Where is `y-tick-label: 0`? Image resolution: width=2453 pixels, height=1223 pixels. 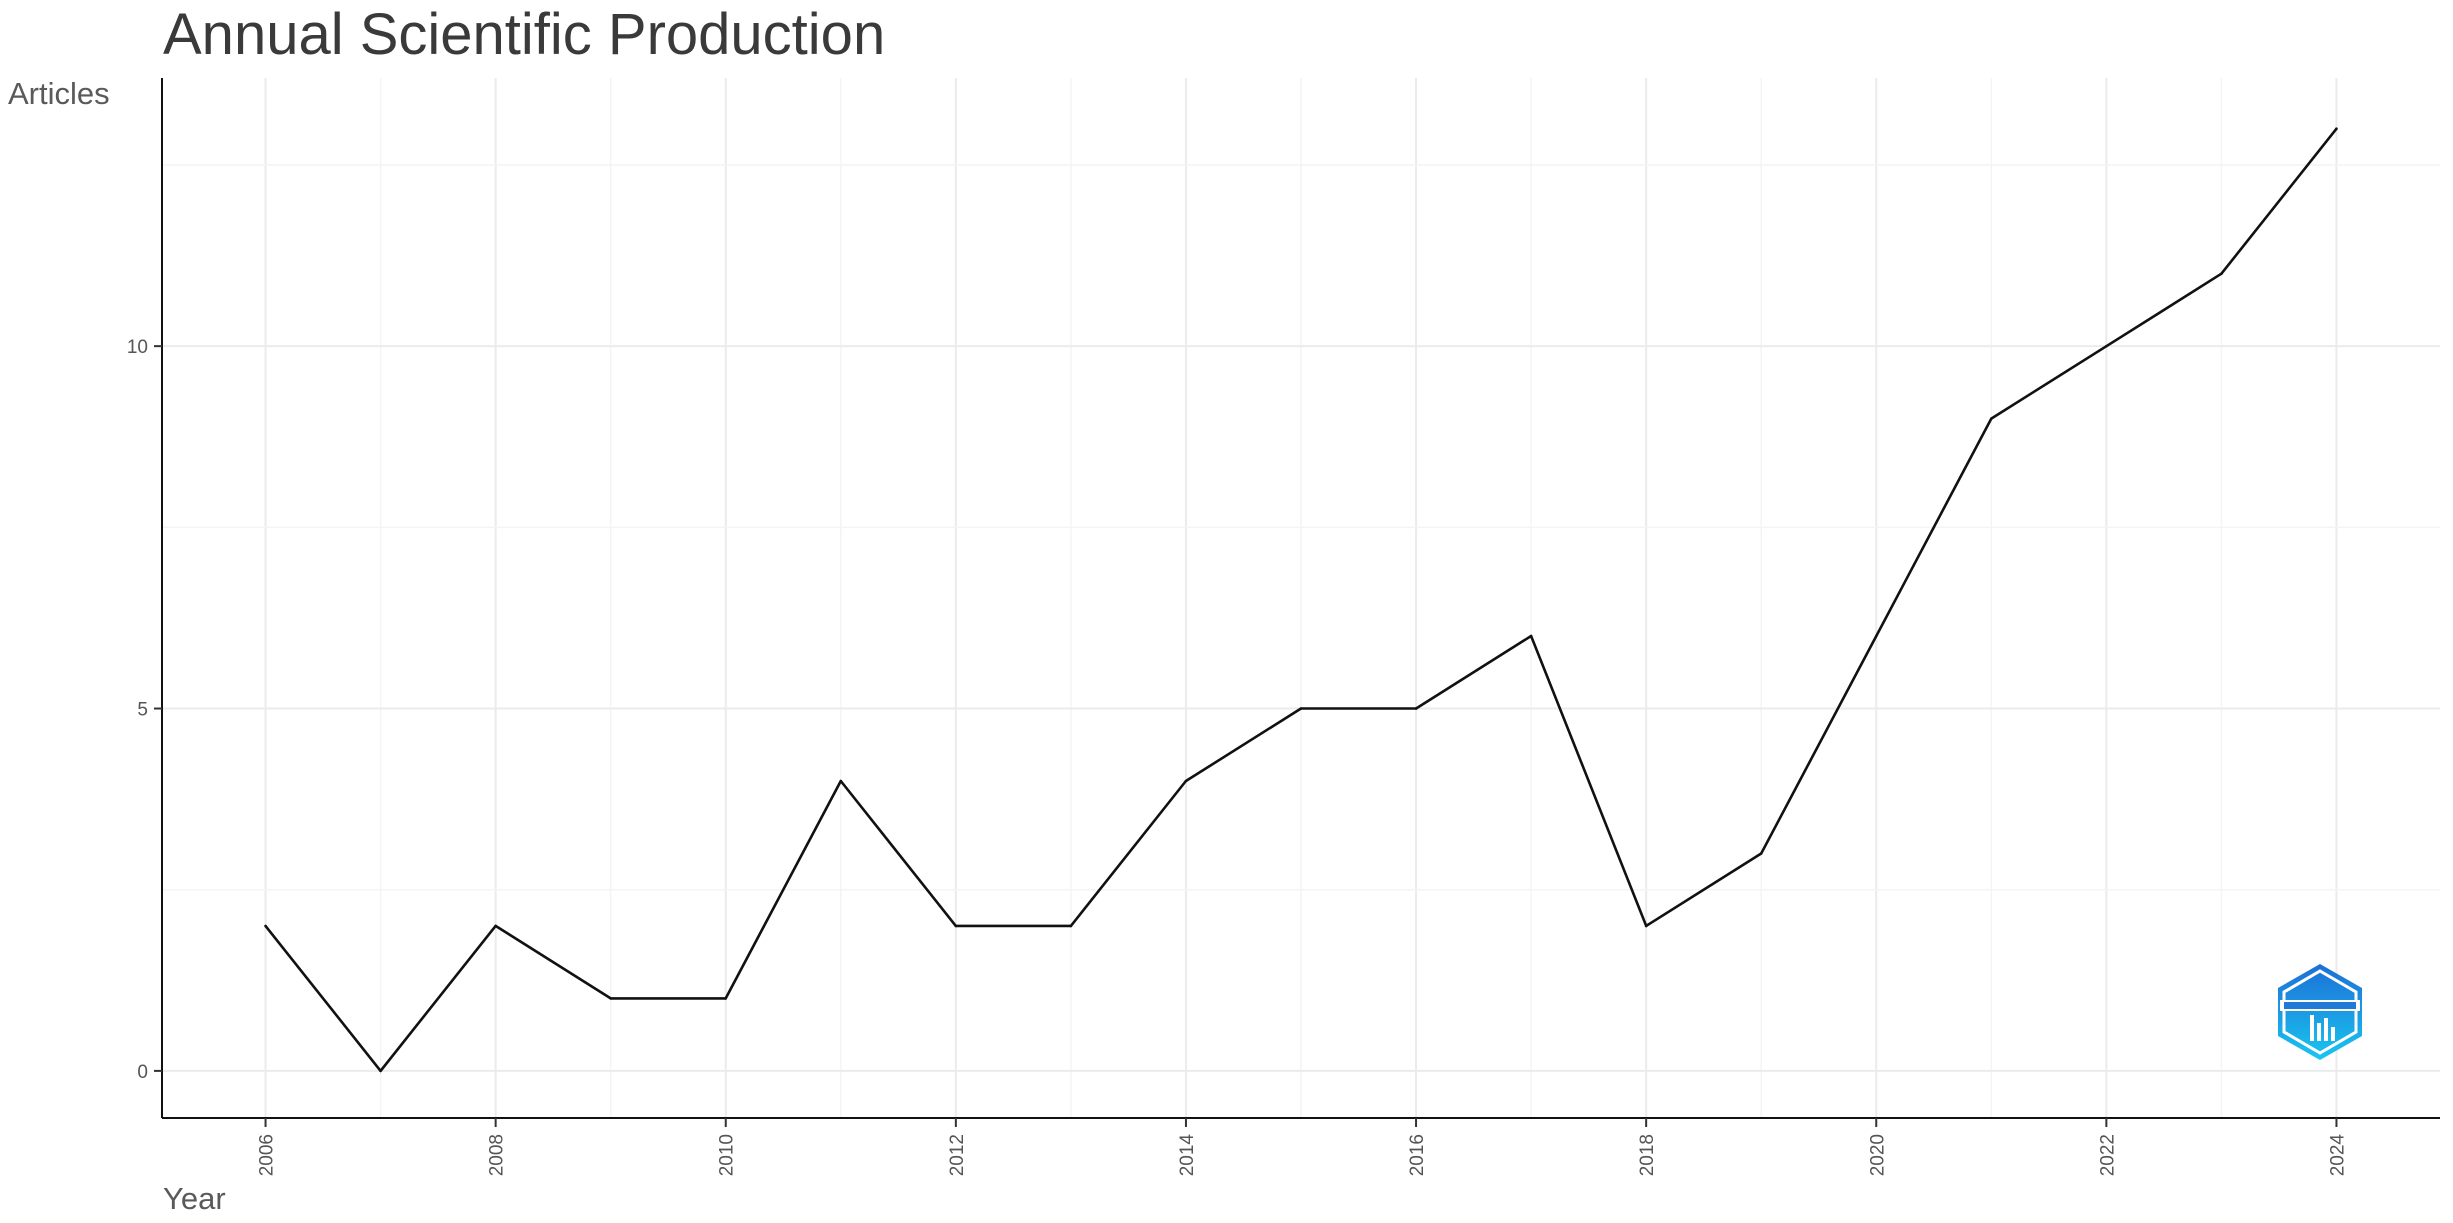 y-tick-label: 0 is located at coordinates (142, 1072).